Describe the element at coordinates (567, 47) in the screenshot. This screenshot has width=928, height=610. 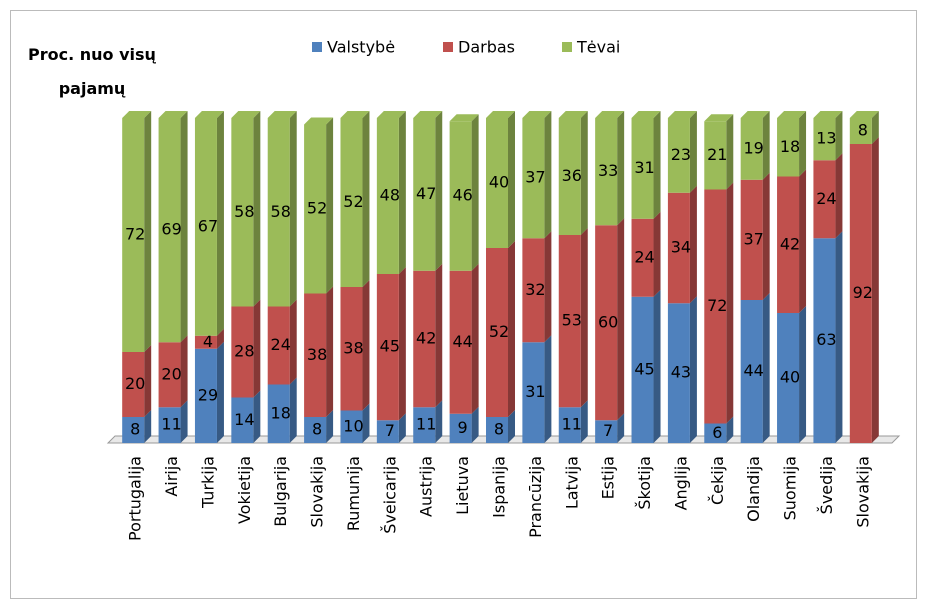
I see `legend-swatch` at that location.